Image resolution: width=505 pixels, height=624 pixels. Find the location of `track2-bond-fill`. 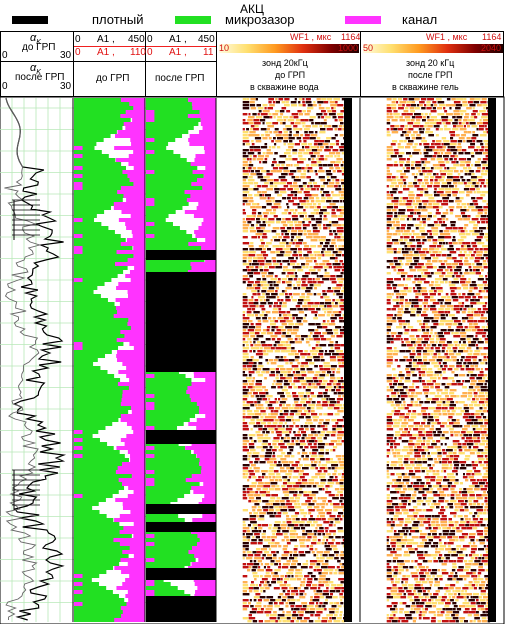

track2-bond-fill is located at coordinates (109, 360).